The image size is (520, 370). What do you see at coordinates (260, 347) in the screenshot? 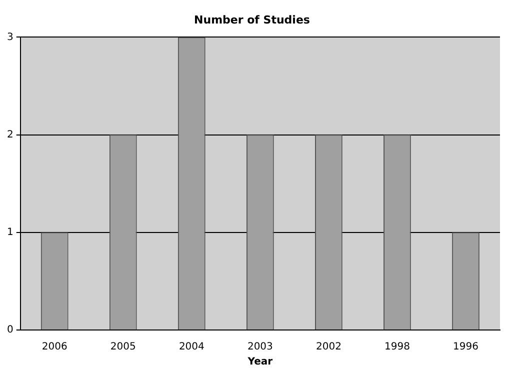
I see `x-tick-label: 2003` at bounding box center [260, 347].